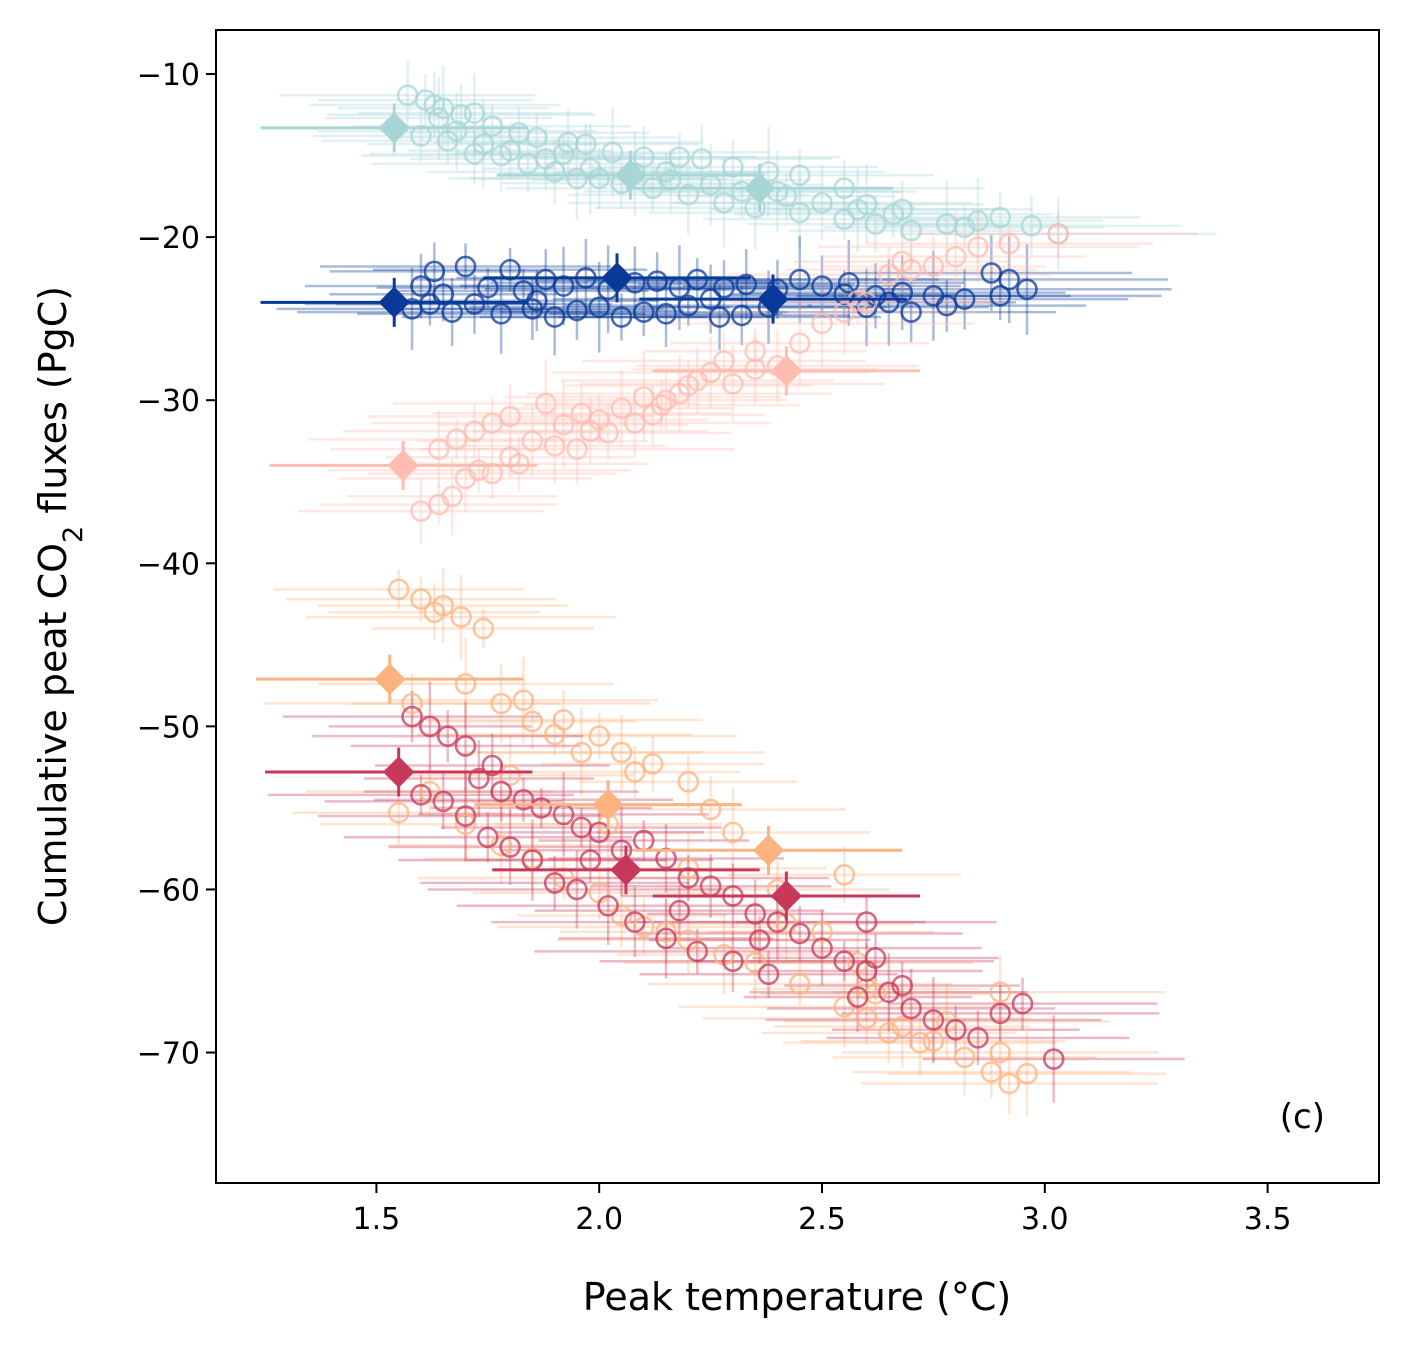 This screenshot has height=1350, width=1408. What do you see at coordinates (168, 401) in the screenshot?
I see `y-tick-label: −30` at bounding box center [168, 401].